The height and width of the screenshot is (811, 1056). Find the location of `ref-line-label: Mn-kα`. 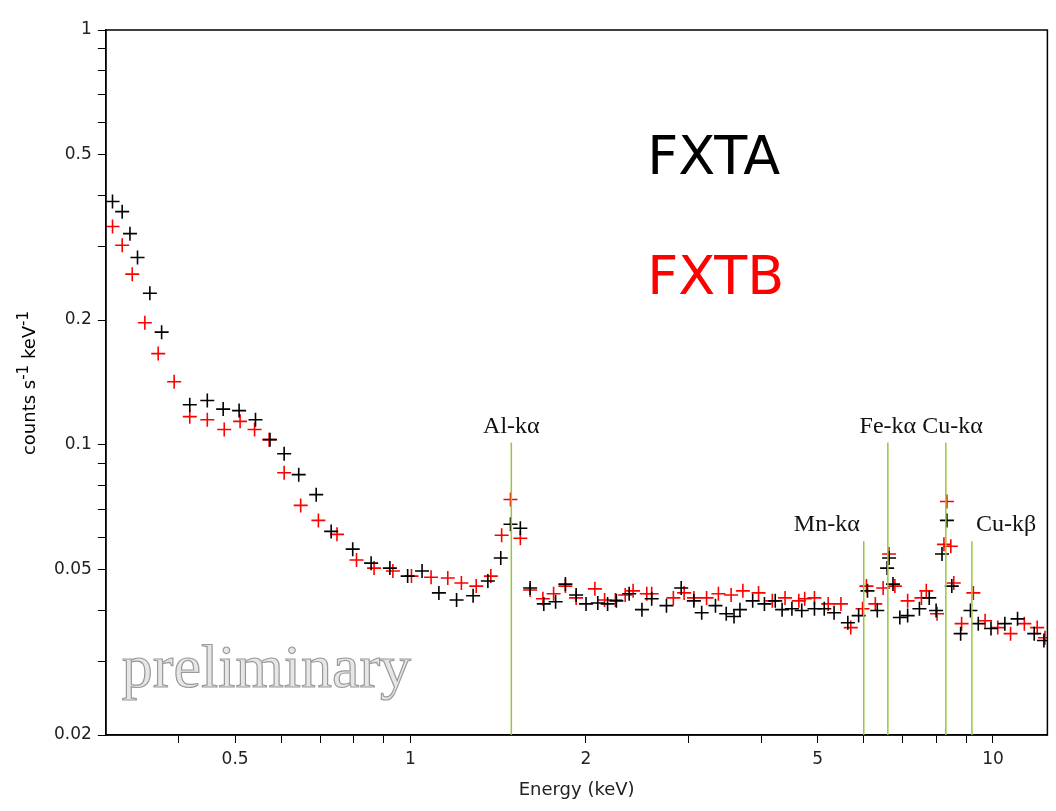

ref-line-label: Mn-kα is located at coordinates (827, 523).